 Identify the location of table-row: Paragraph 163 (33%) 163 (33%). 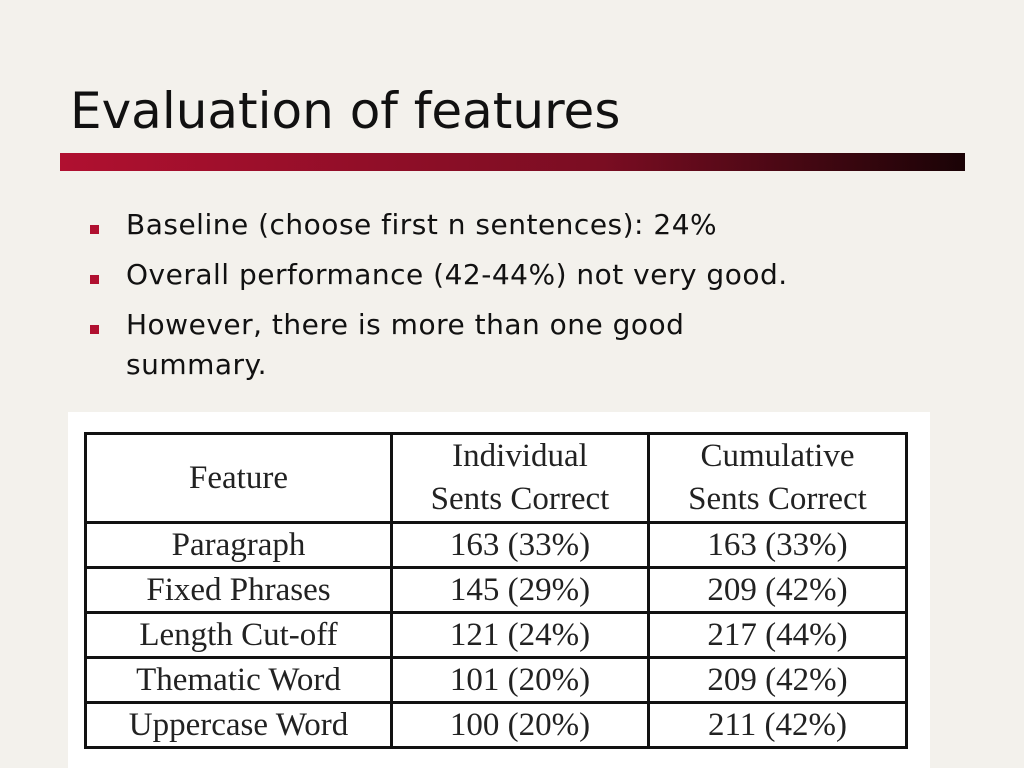
(496, 545).